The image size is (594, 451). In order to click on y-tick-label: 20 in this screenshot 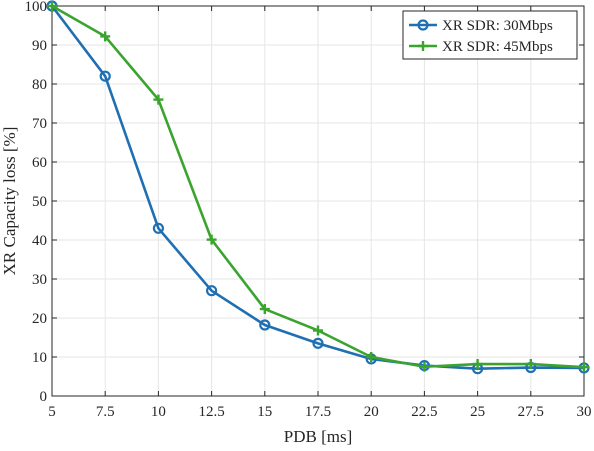, I will do `click(39, 319)`.